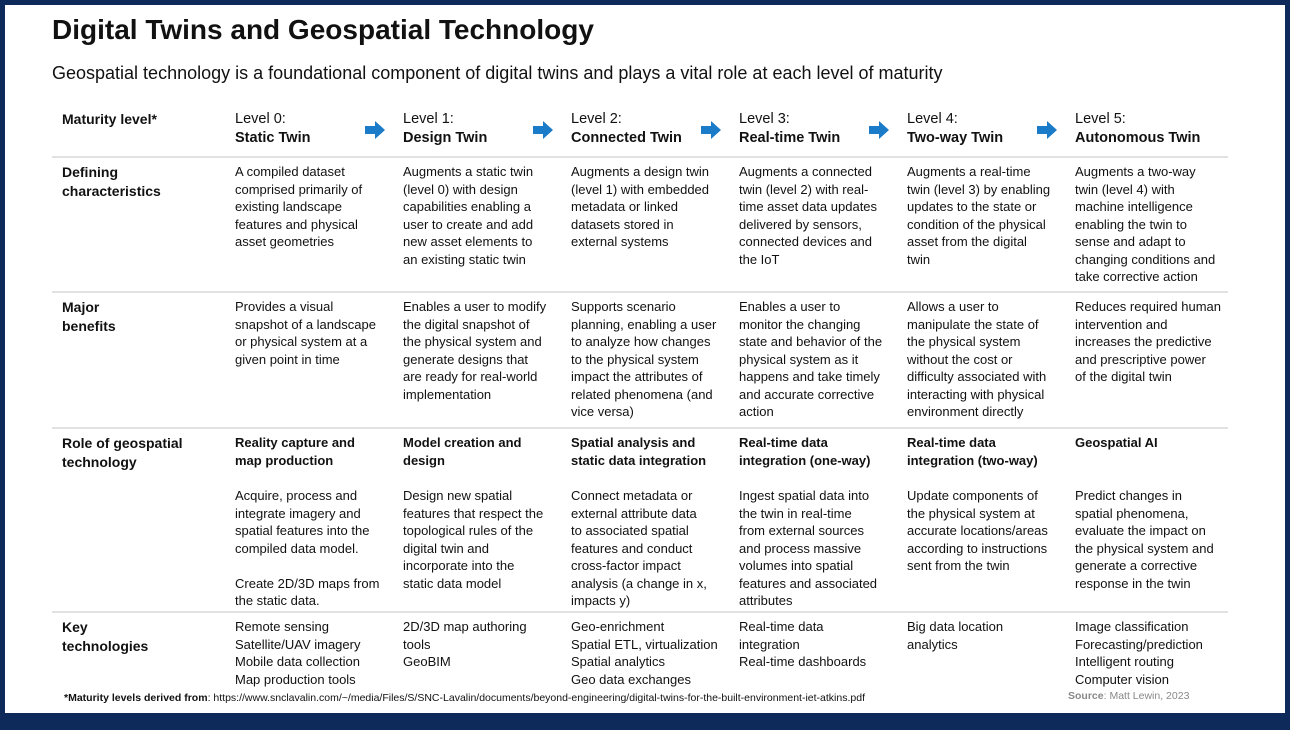  Describe the element at coordinates (105, 636) in the screenshot. I see `tech-label: Key technologies` at that location.